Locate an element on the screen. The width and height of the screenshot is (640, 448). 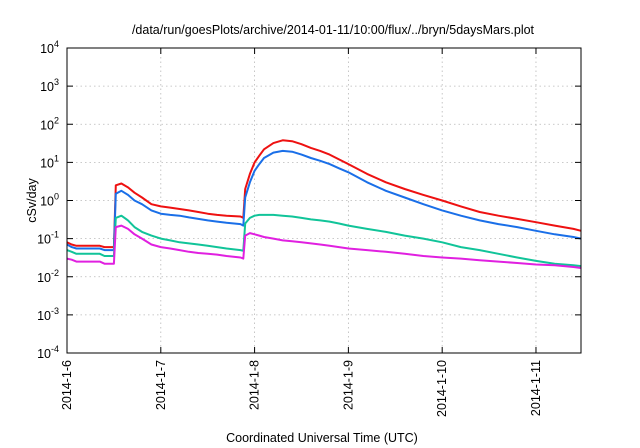
series-line-magenta is located at coordinates (324, 246).